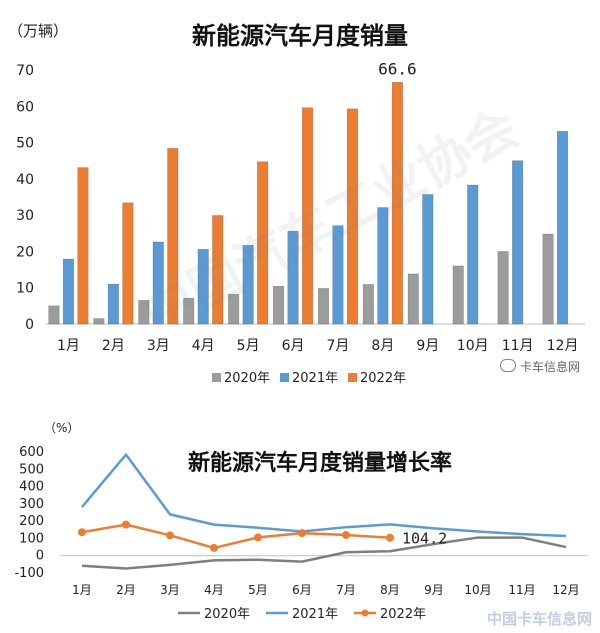 This screenshot has width=600, height=633. Describe the element at coordinates (548, 279) in the screenshot. I see `bar-2020年-12月` at that location.